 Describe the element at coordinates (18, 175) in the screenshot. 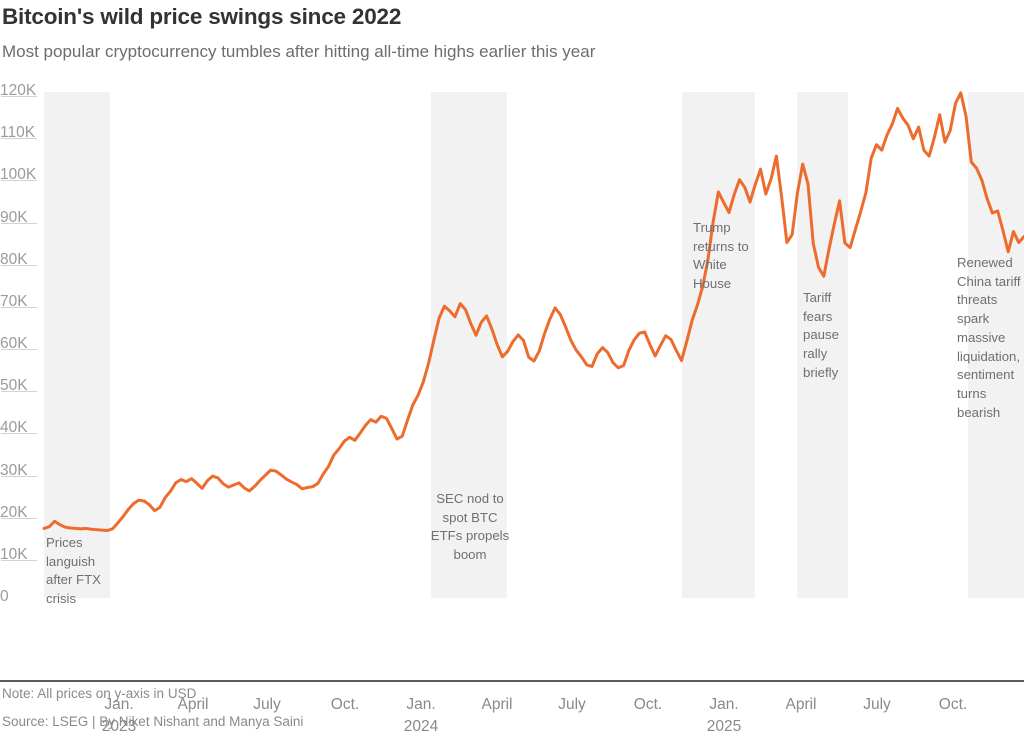

I see `y-axis-tick-label: 100K` at that location.